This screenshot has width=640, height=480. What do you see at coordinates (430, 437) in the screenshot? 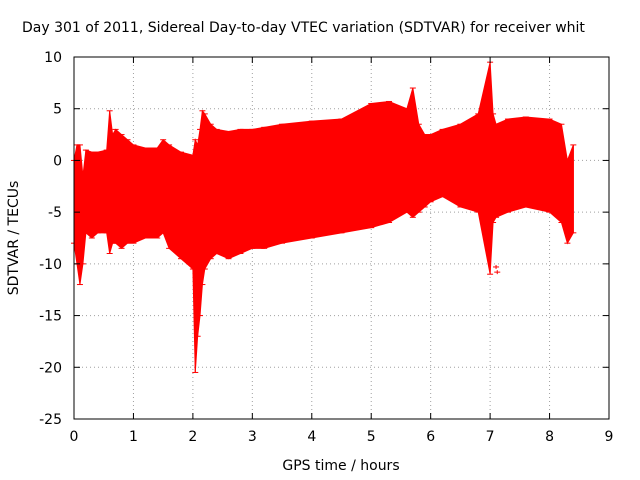
I see `x-tick-label: 6` at bounding box center [430, 437].